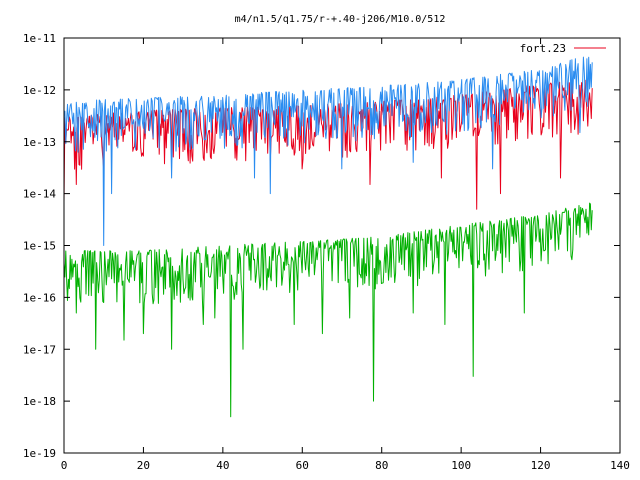  What do you see at coordinates (39, 246) in the screenshot?
I see `y-tick-label: 1e-15` at bounding box center [39, 246].